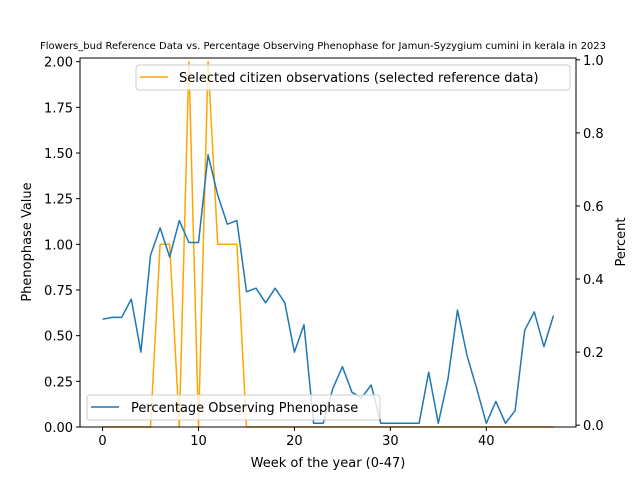 Image resolution: width=640 pixels, height=485 pixels. I want to click on left-y-tick-label: 2.00, so click(58, 63).